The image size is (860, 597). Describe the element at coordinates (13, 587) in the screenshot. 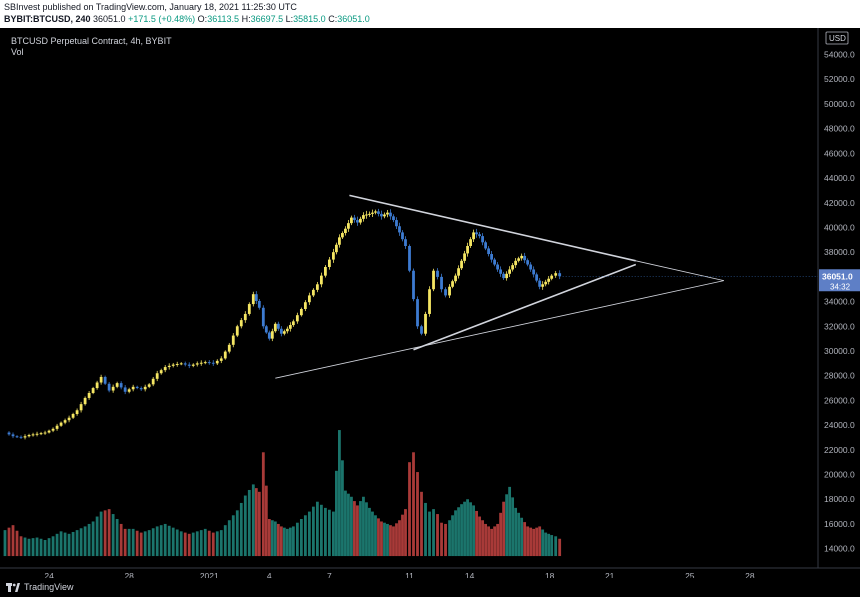

I see `tradingview-logo-icon` at that location.